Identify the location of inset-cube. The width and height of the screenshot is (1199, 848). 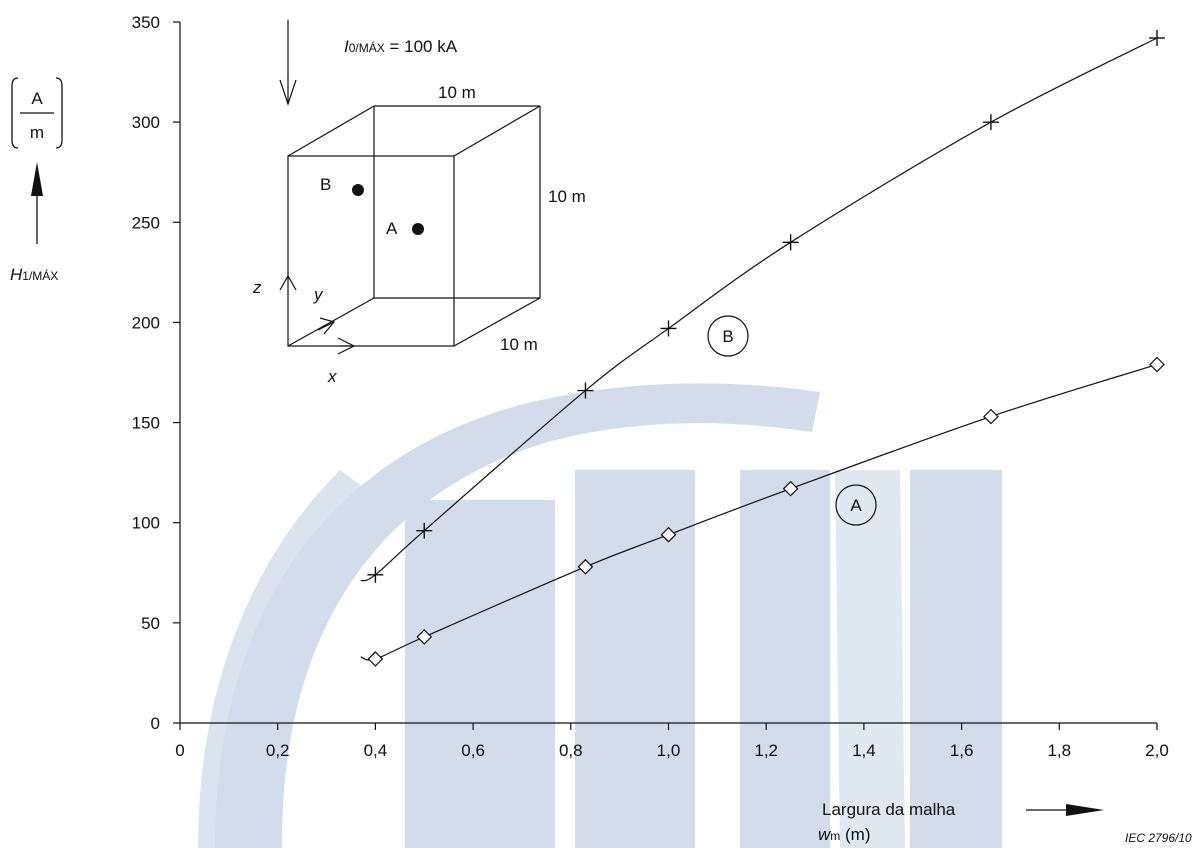
(410, 187).